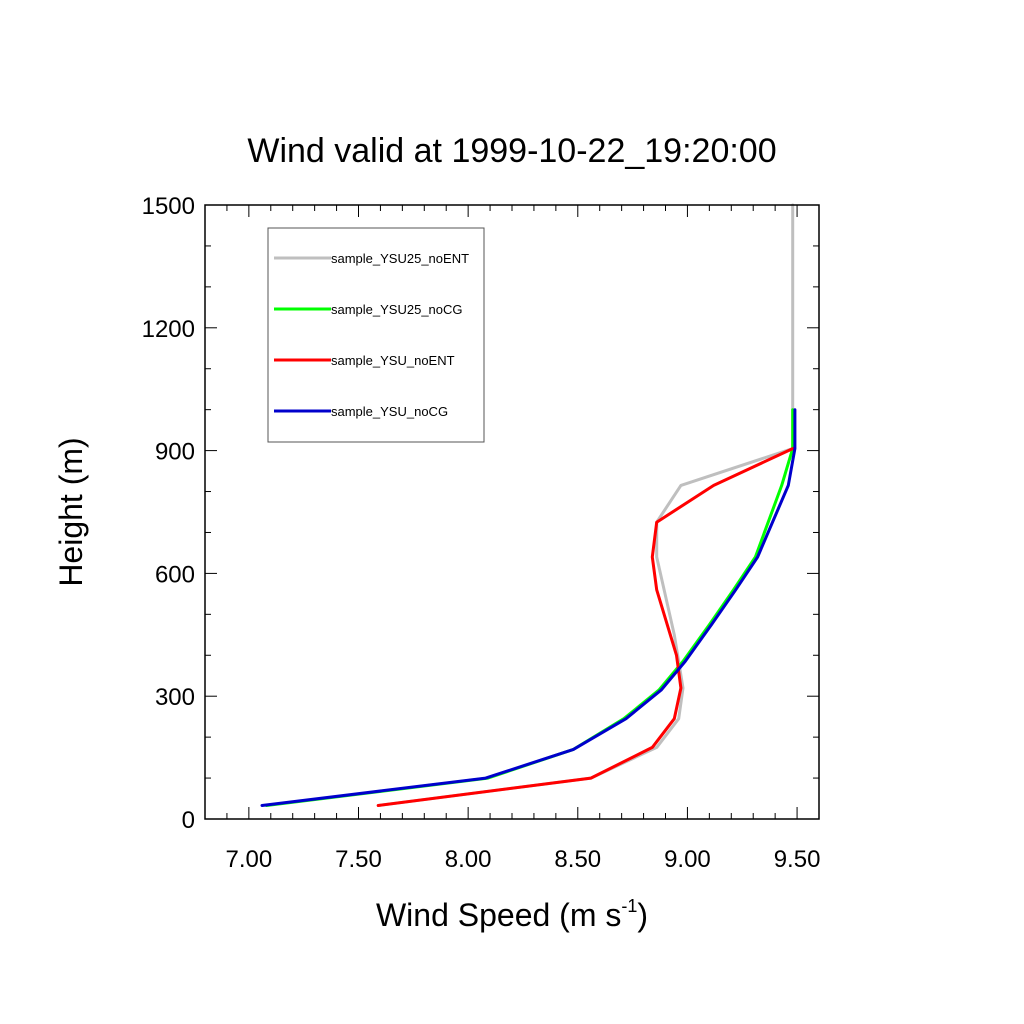  I want to click on x-axis-label-main: Wind Speed (m s, so click(498, 915).